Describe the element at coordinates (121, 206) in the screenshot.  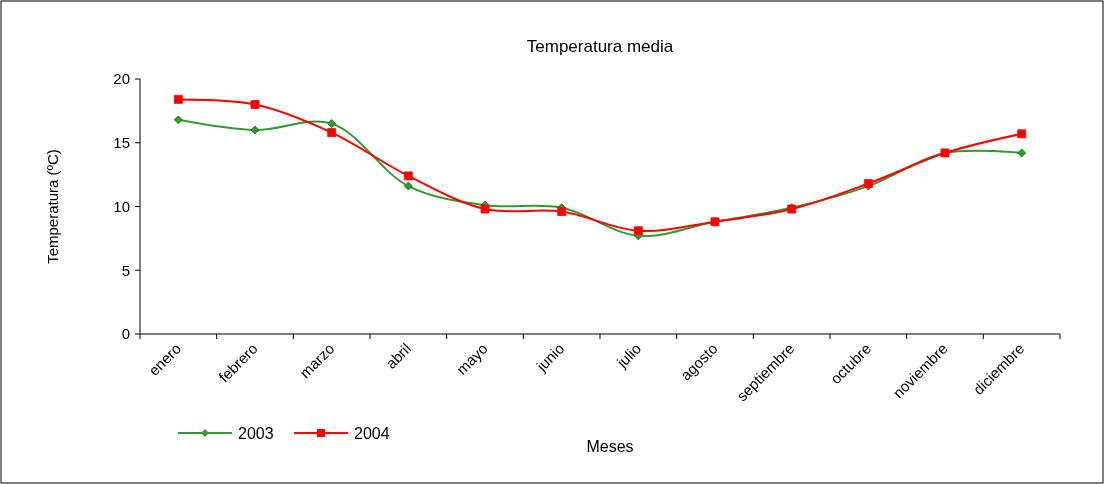
I see `y-tick-label: 10` at that location.